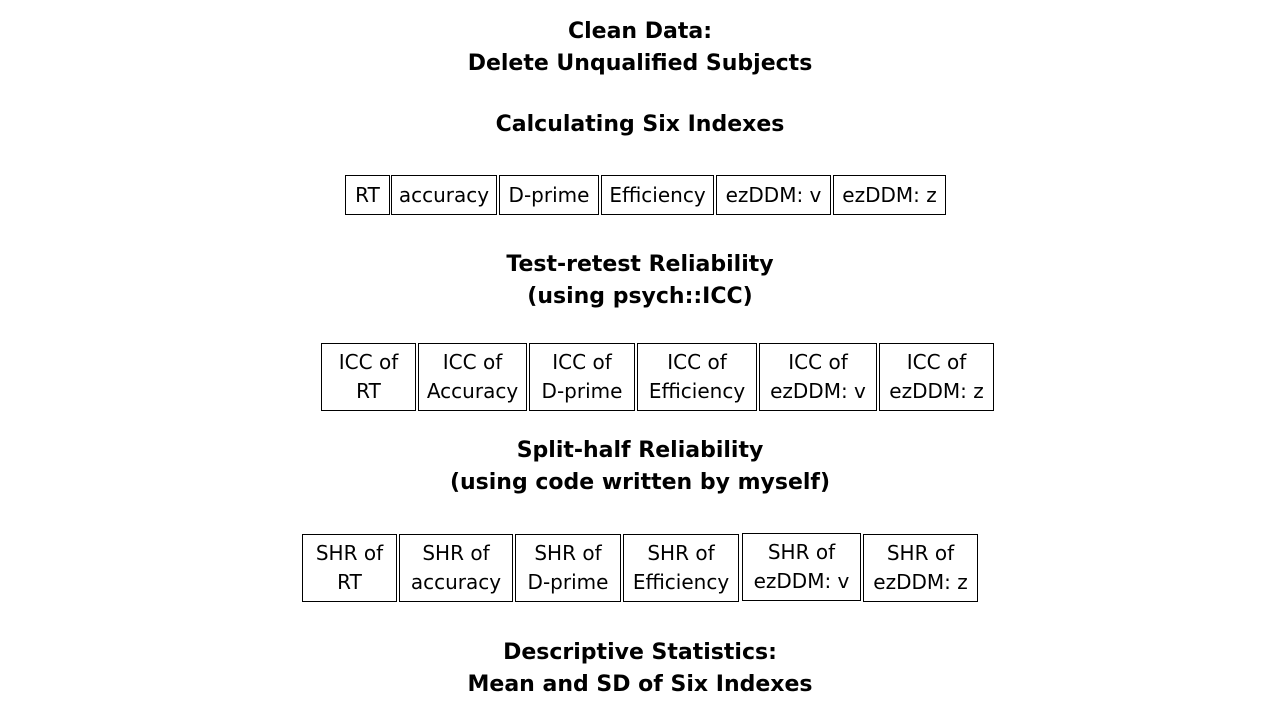 The height and width of the screenshot is (720, 1280). I want to click on shr-label-index: D-prime, so click(568, 582).